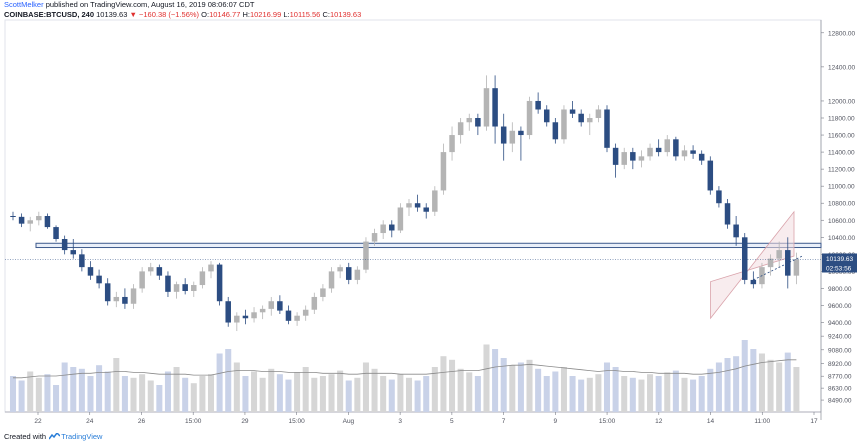  Describe the element at coordinates (840, 401) in the screenshot. I see `y-tick-label: 8490.00` at that location.